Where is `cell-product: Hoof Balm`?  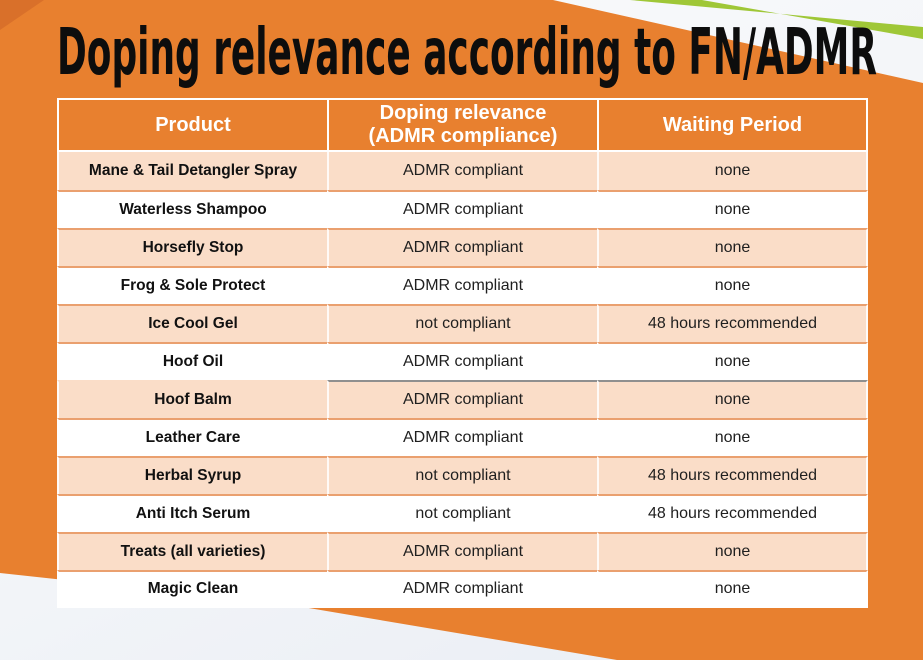 cell-product: Hoof Balm is located at coordinates (192, 399).